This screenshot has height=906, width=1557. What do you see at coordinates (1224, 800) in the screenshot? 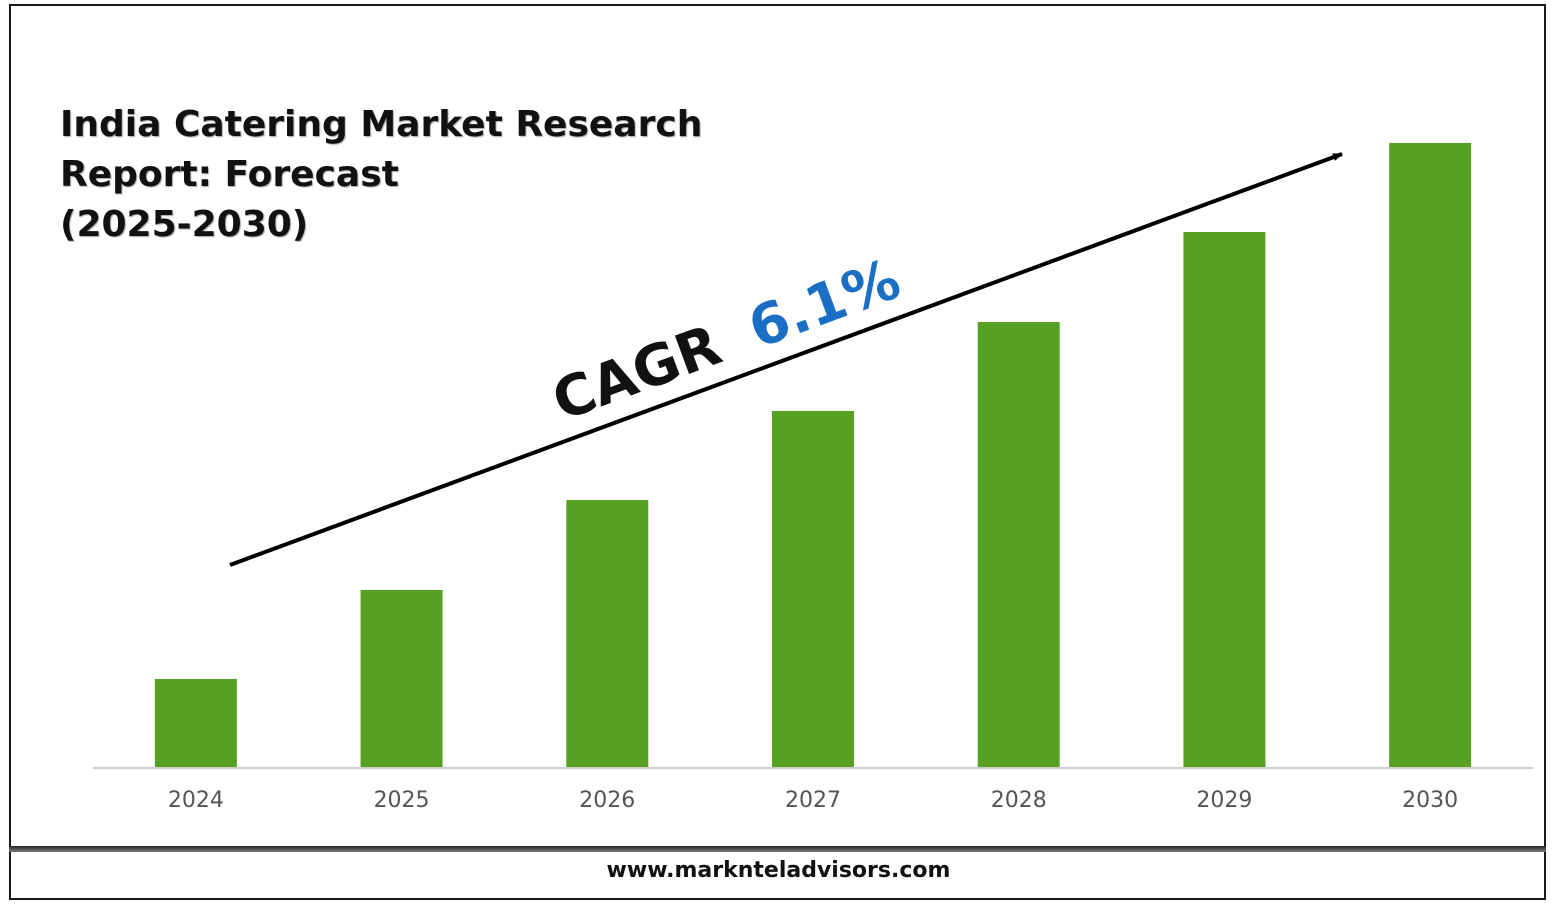
I see `x-tick-label-2029: 2029` at bounding box center [1224, 800].